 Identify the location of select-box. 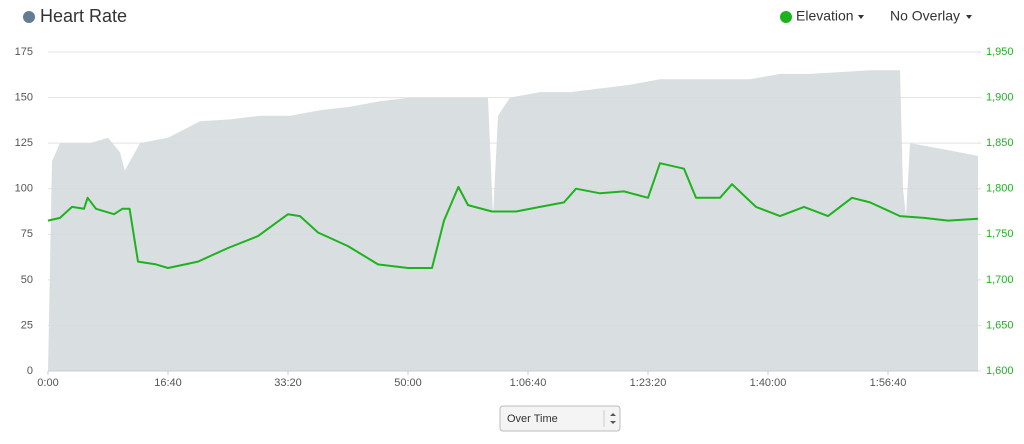
(560, 418).